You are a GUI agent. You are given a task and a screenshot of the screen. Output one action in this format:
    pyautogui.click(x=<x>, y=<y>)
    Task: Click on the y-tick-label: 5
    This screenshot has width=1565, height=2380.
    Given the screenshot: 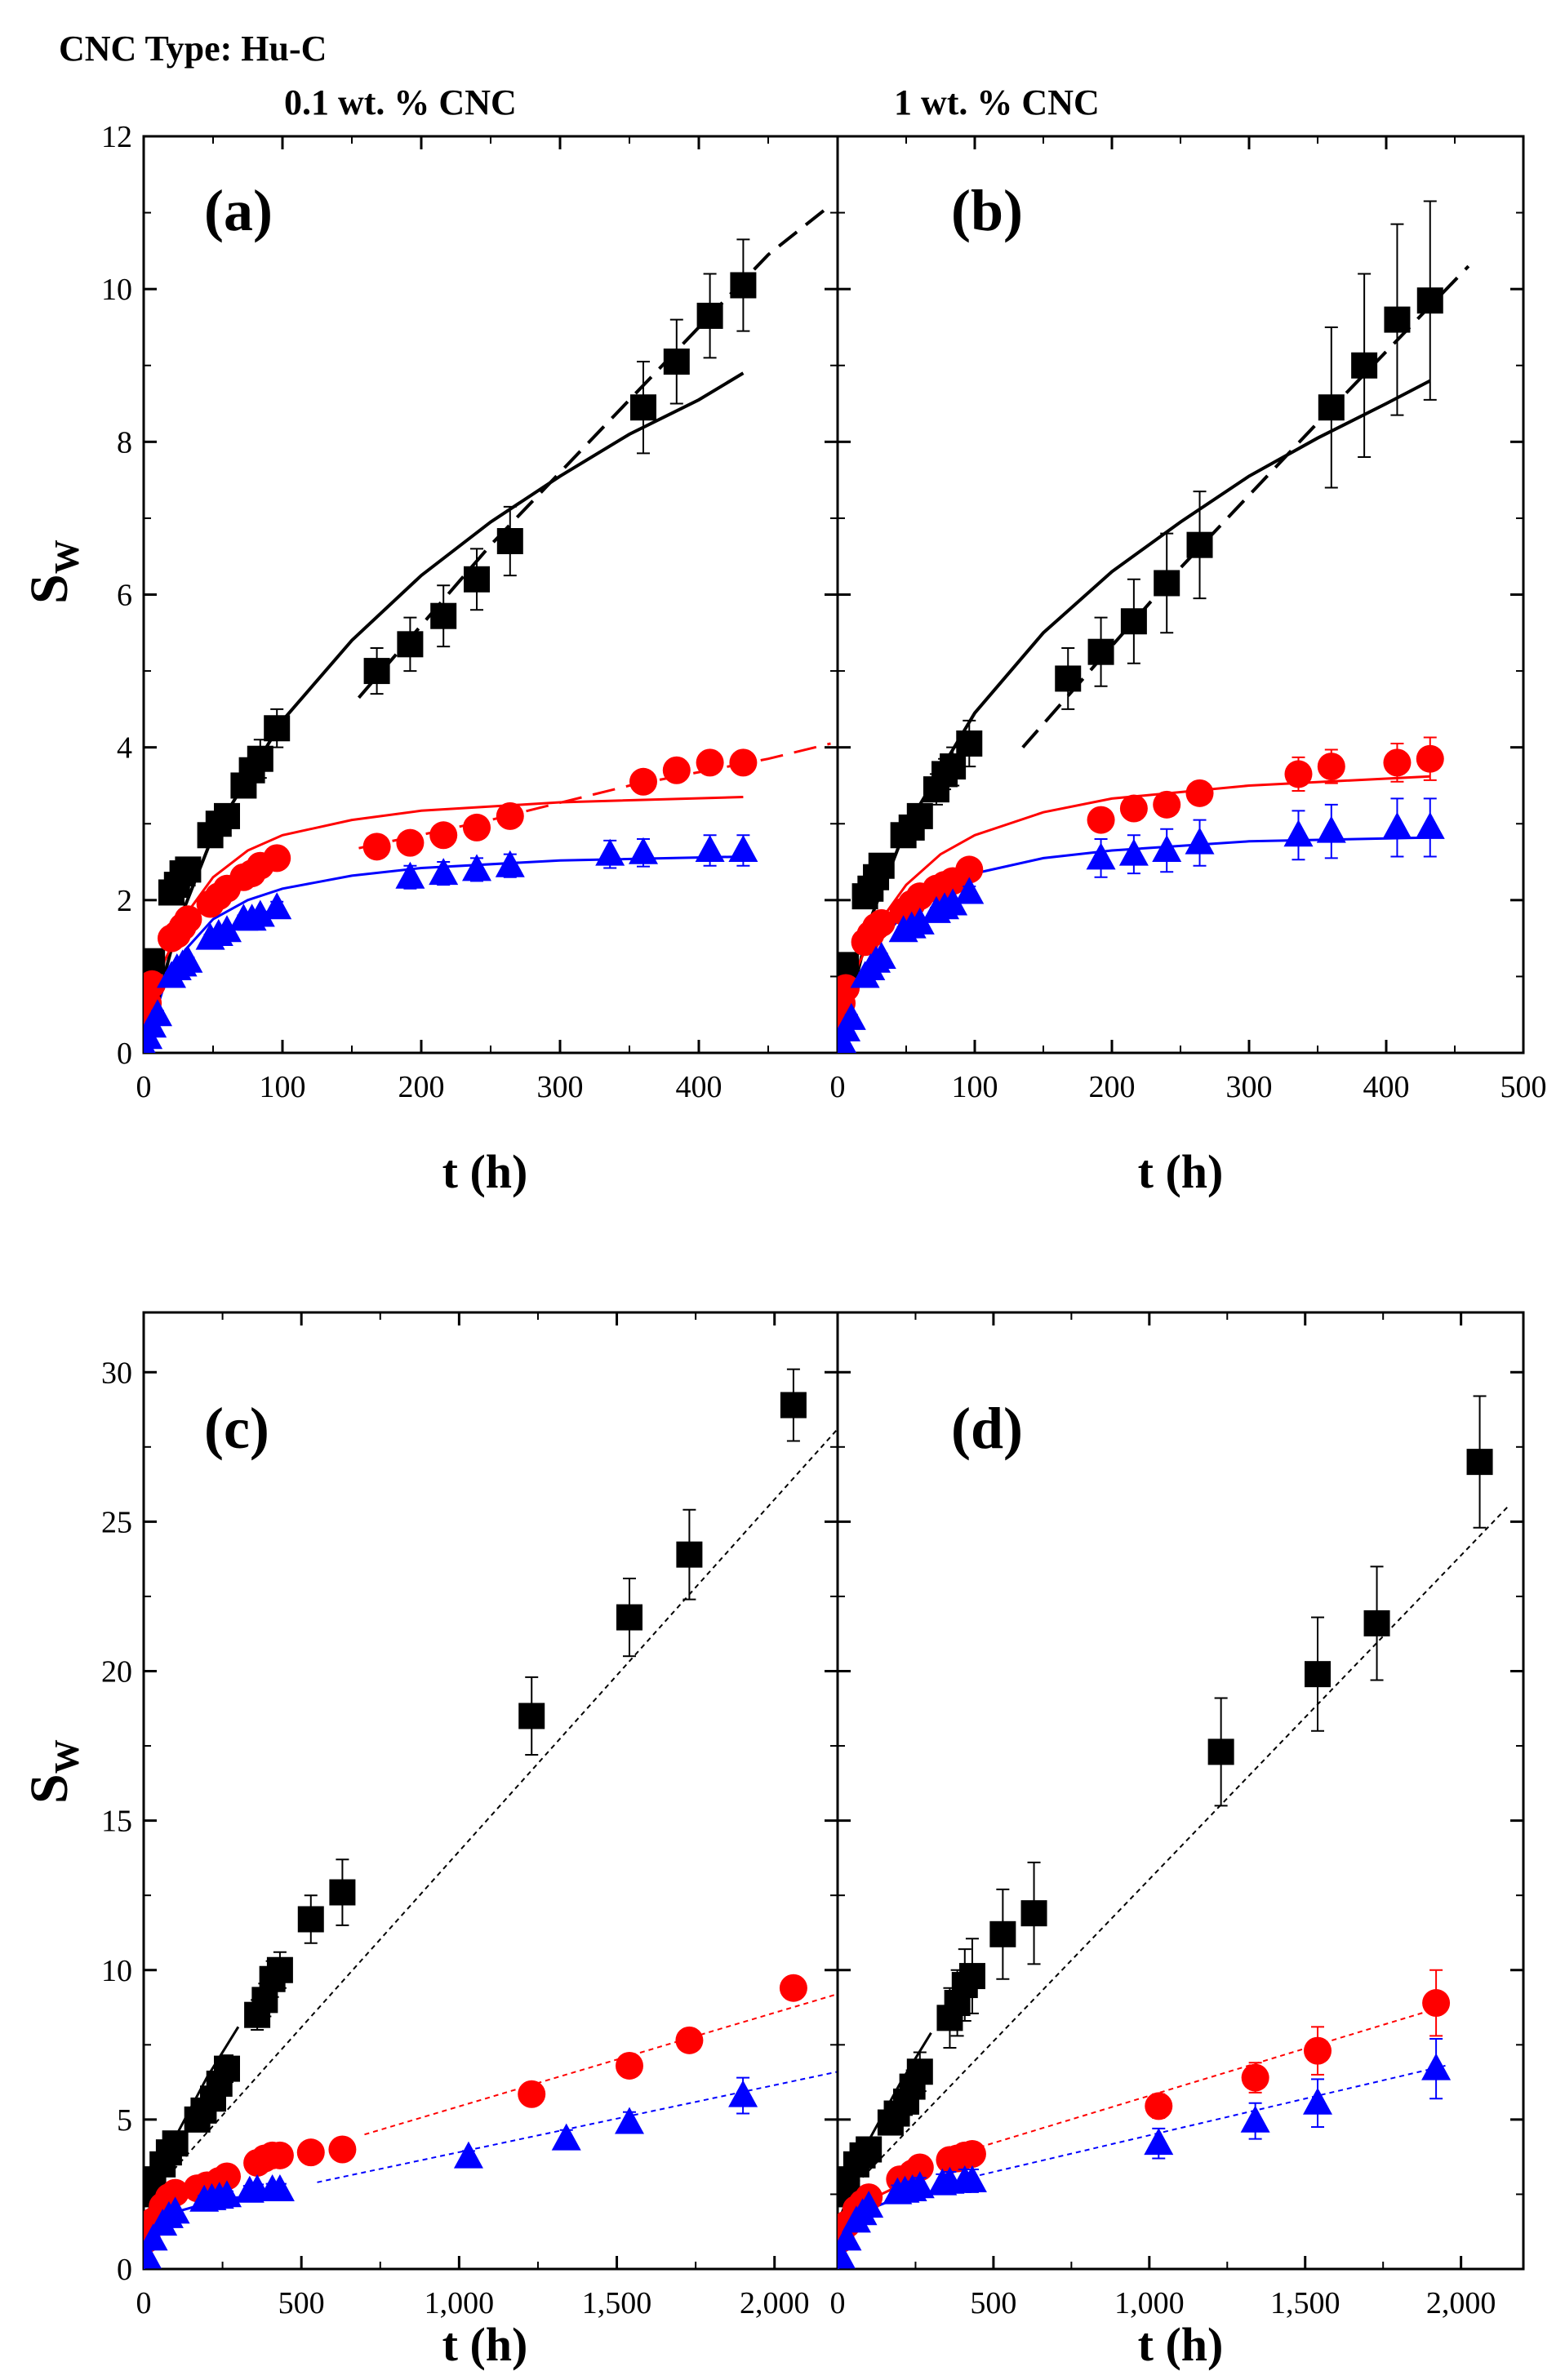 What is the action you would take?
    pyautogui.click(x=124, y=2120)
    